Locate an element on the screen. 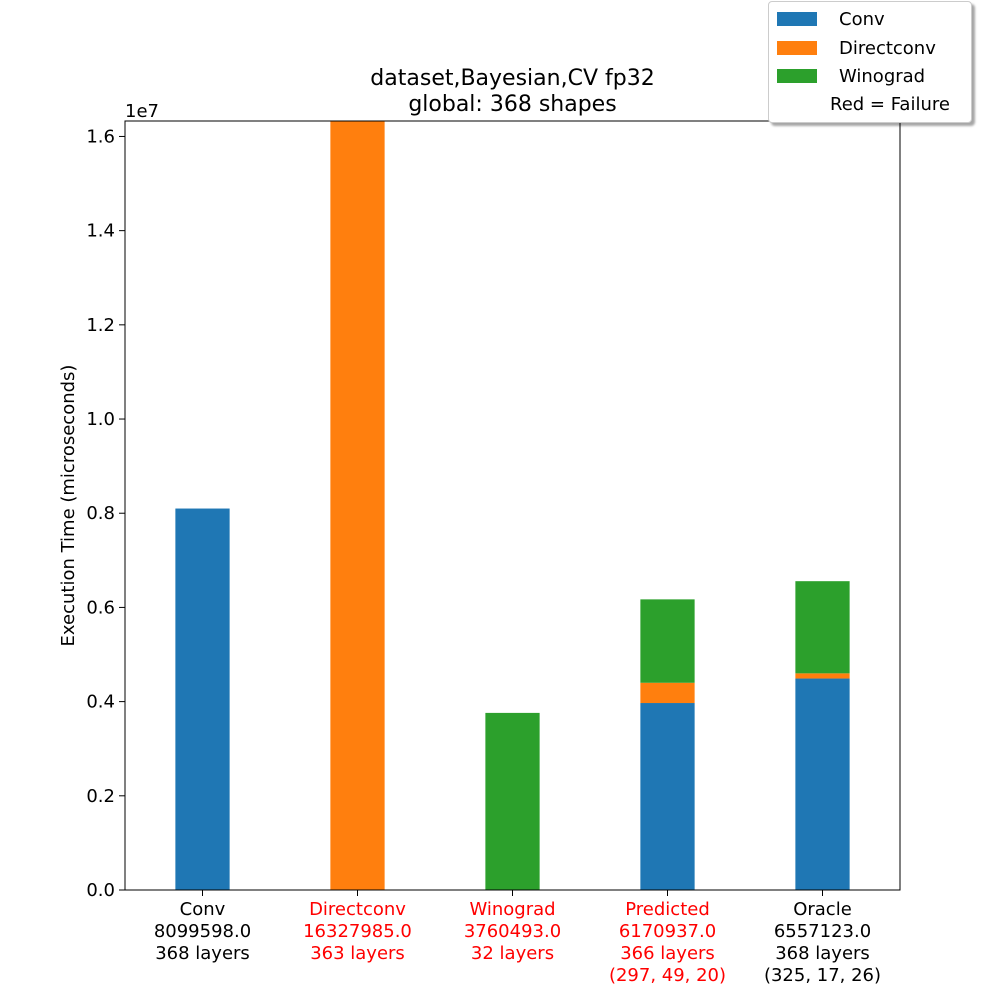 This screenshot has width=1000, height=1000. y-tick-label: 1.6 is located at coordinates (100, 136).